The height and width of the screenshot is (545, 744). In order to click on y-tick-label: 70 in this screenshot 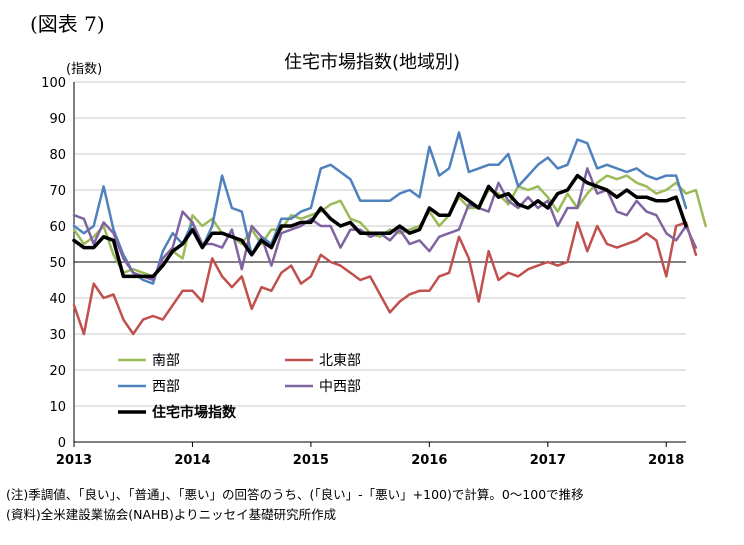, I will do `click(57, 191)`.